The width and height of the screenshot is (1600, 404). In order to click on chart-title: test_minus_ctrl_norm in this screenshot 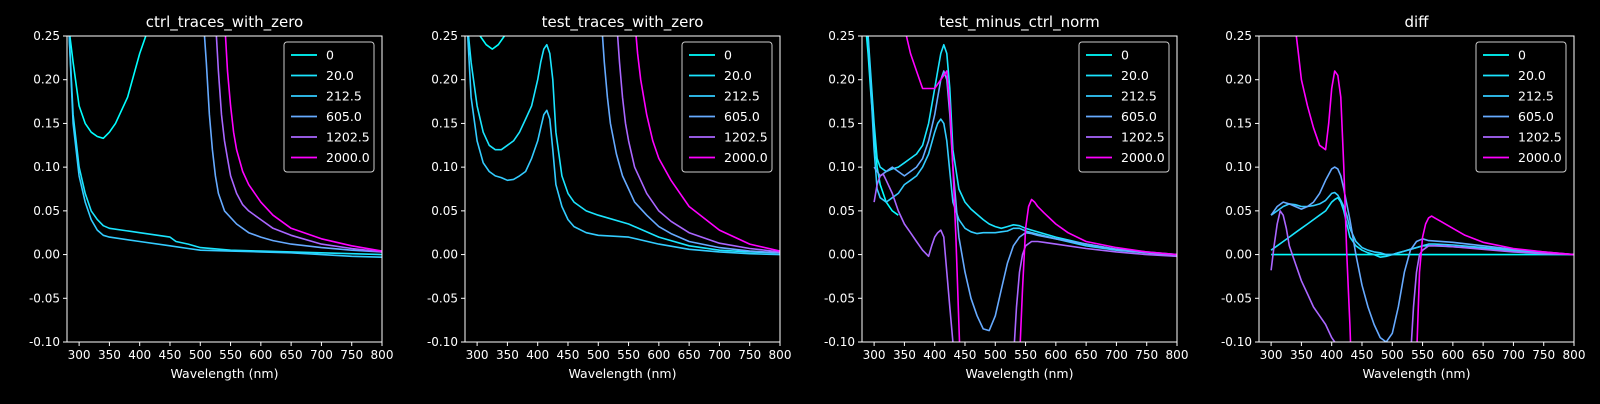, I will do `click(1019, 22)`.